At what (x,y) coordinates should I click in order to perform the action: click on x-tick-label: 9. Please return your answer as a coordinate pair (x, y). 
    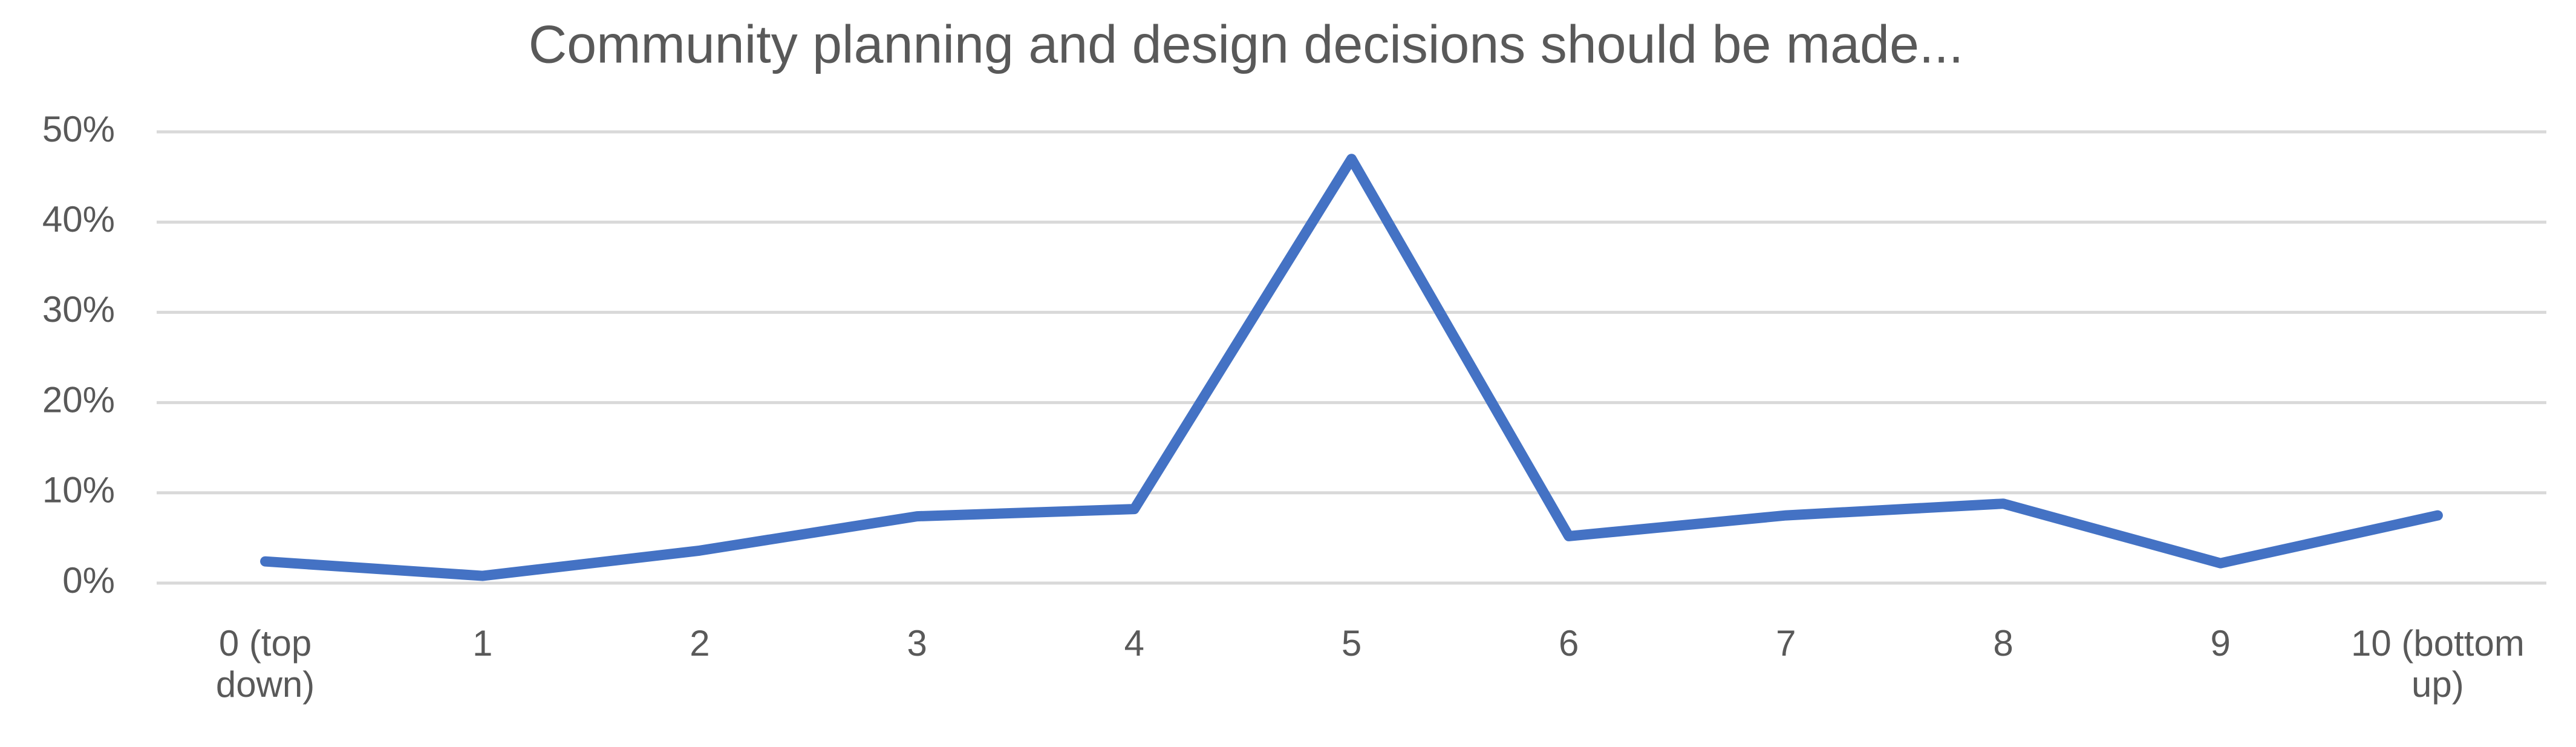
    Looking at the image, I should click on (2220, 643).